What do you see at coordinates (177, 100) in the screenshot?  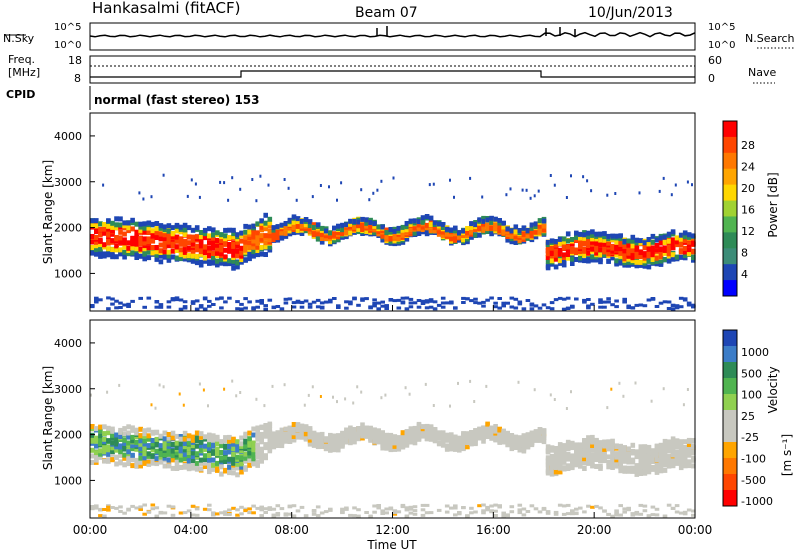 I see `cpid-text: normal (fast stereo) 153` at bounding box center [177, 100].